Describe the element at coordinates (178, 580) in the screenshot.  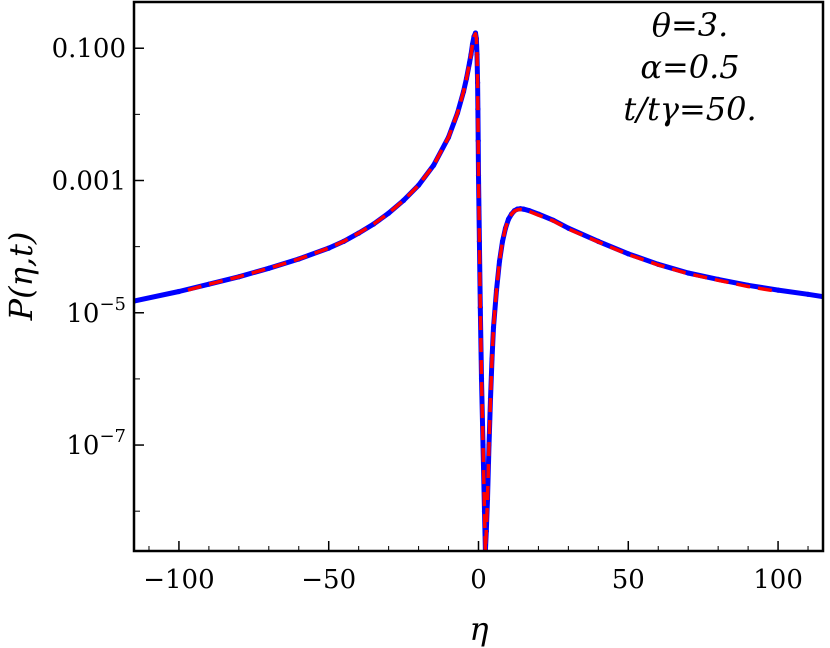
I see `x-tick-label: −100` at that location.